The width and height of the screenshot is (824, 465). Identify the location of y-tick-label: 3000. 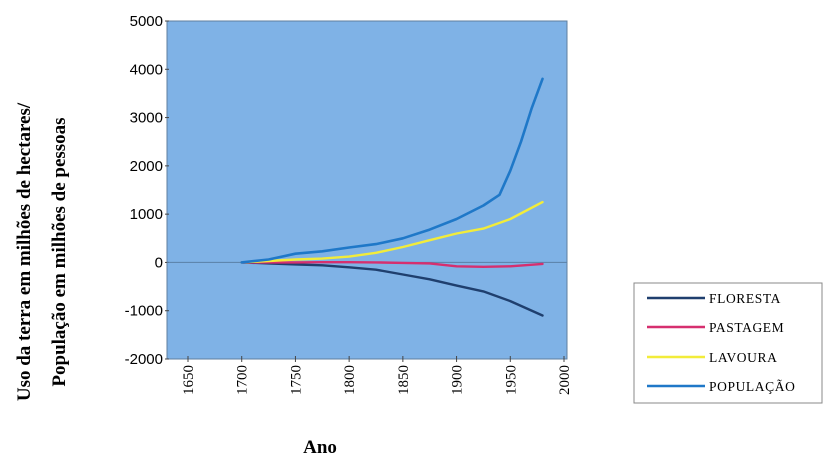
(146, 118).